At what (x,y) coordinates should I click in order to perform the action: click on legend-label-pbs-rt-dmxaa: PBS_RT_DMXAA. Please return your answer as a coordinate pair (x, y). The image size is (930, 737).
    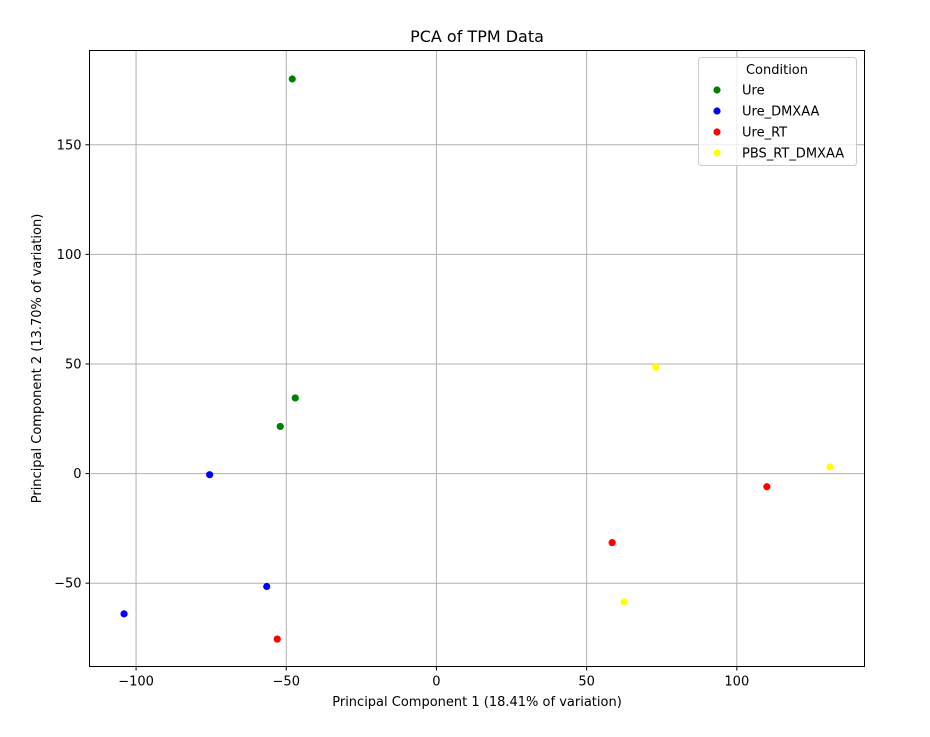
    Looking at the image, I should click on (793, 154).